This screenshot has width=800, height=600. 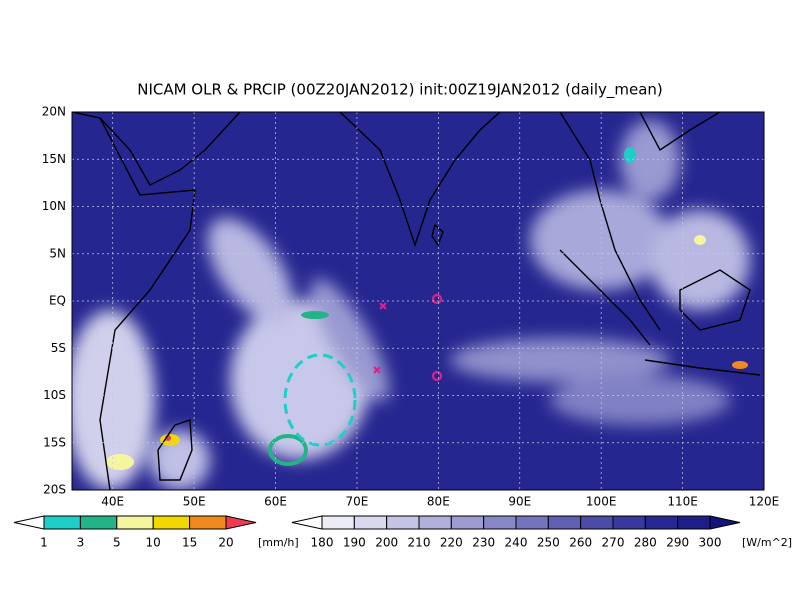 What do you see at coordinates (438, 502) in the screenshot?
I see `lon-label: 80E` at bounding box center [438, 502].